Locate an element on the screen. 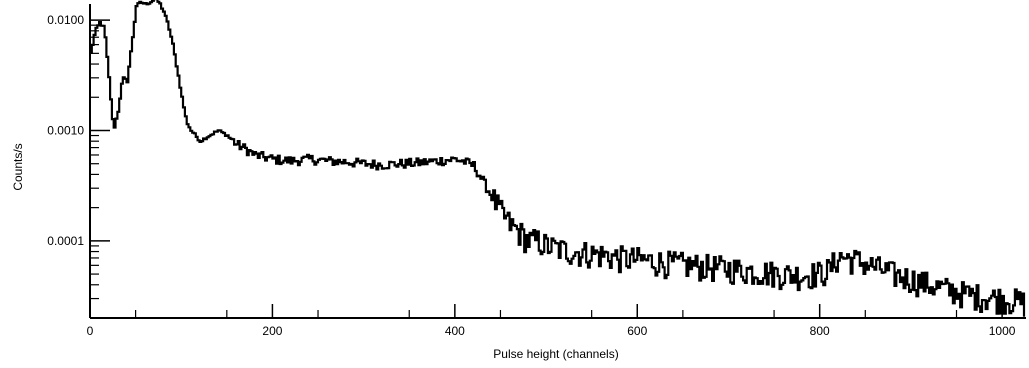  x-tick-label: 800 is located at coordinates (820, 331).